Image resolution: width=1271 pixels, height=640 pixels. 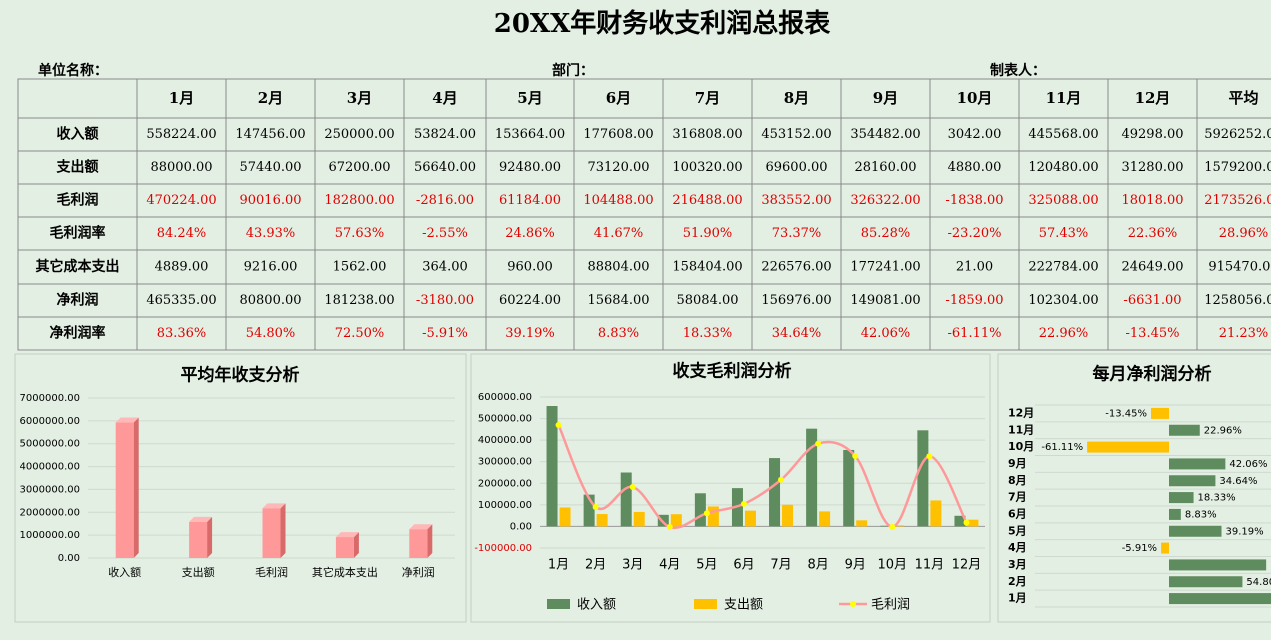 I want to click on x-tick-label: 收入额, so click(x=124, y=572).